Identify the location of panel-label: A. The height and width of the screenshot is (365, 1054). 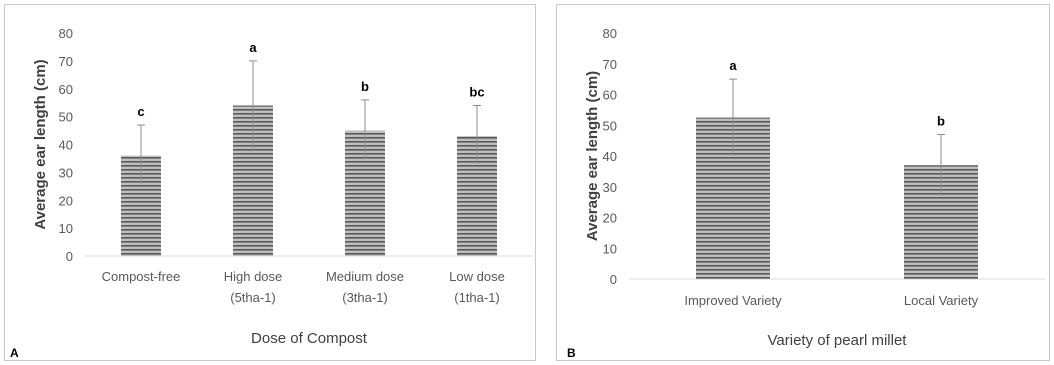
(14, 353).